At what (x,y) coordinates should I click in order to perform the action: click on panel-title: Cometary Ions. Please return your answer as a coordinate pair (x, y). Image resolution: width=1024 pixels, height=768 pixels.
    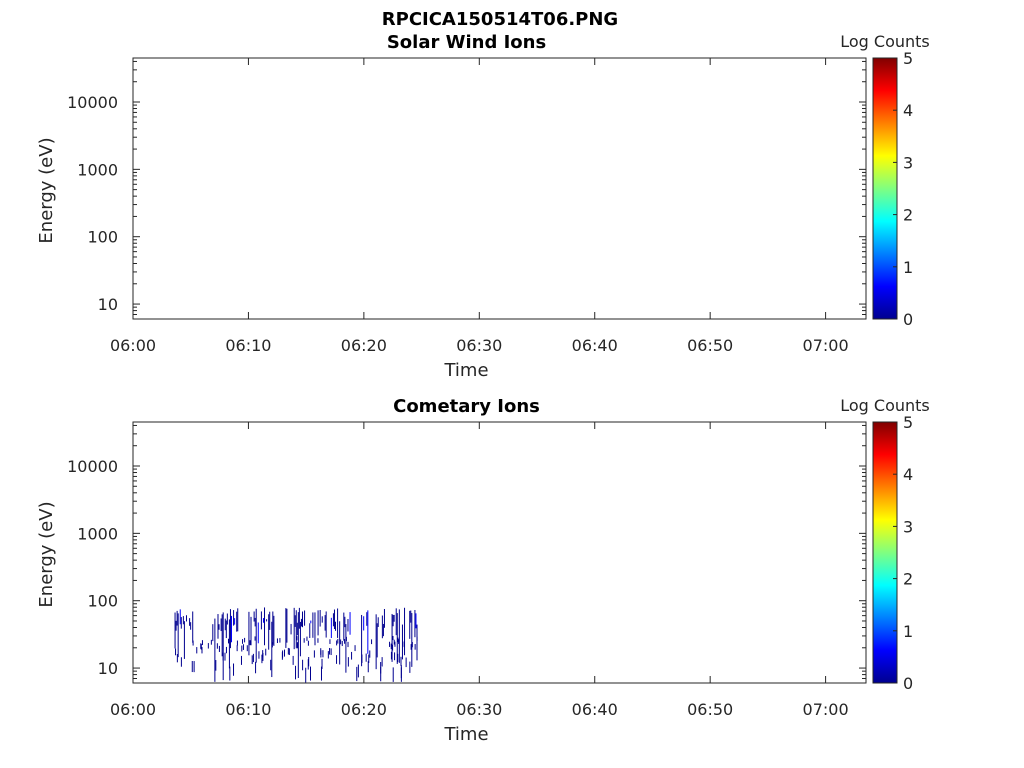
    Looking at the image, I should click on (466, 406).